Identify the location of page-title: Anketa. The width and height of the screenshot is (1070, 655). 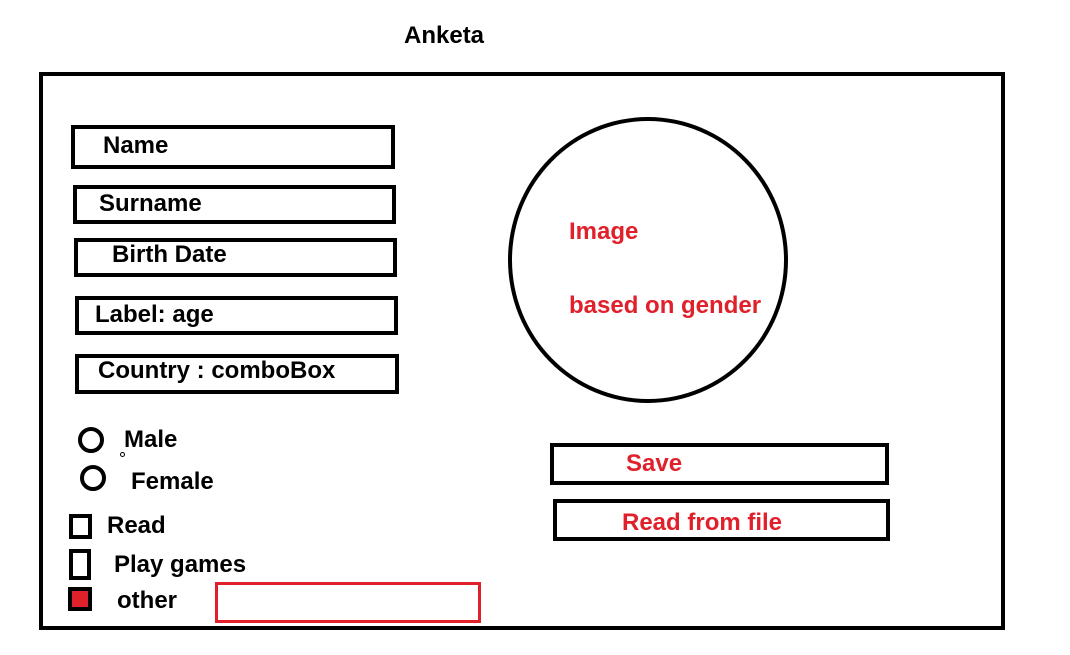
(444, 35).